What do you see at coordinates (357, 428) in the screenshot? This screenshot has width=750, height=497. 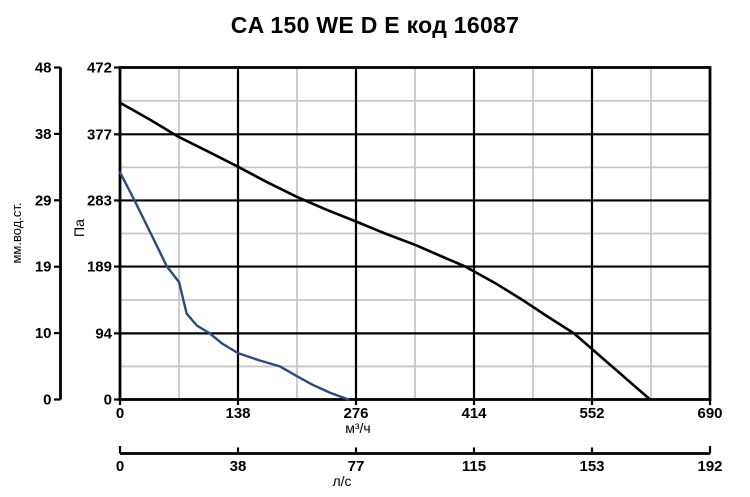 I see `m3h-axis-label: м³/ч` at bounding box center [357, 428].